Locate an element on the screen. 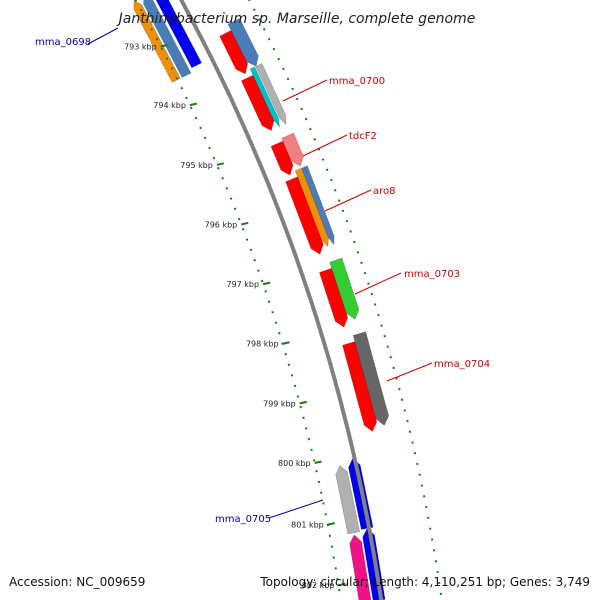 Image resolution: width=600 pixels, height=600 pixels. gene-label: mma_0704 is located at coordinates (462, 364).